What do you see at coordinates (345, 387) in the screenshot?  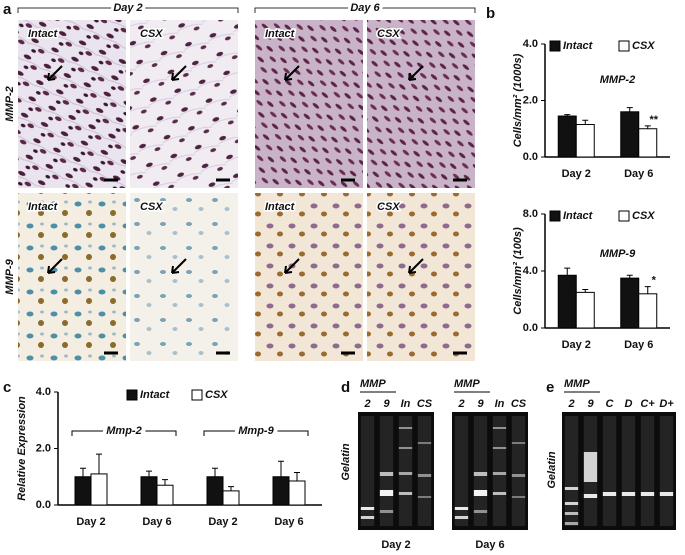 I see `panel-label: d` at bounding box center [345, 387].